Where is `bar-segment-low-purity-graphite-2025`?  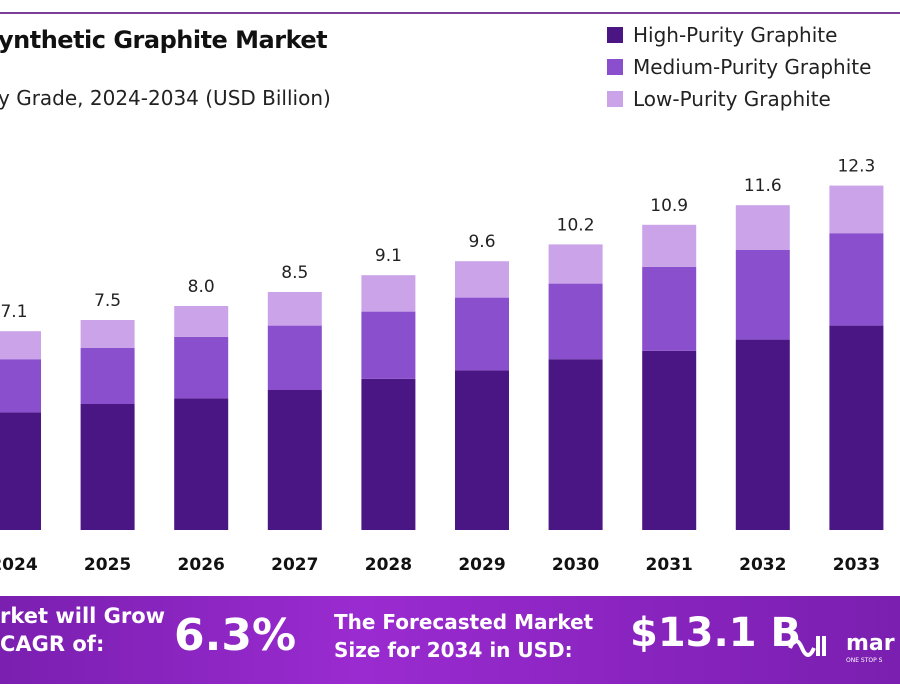
bar-segment-low-purity-graphite-2025 is located at coordinates (107, 334).